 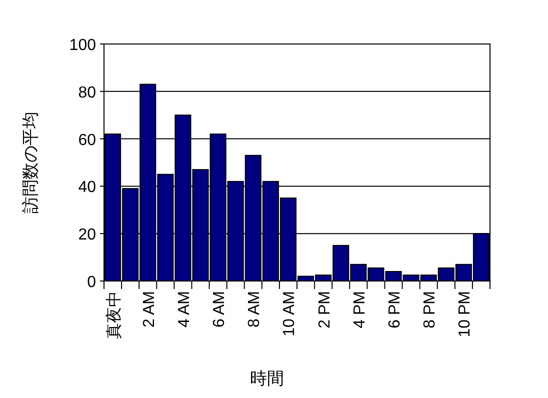 What do you see at coordinates (87, 140) in the screenshot?
I see `y-tick-label: 60` at bounding box center [87, 140].